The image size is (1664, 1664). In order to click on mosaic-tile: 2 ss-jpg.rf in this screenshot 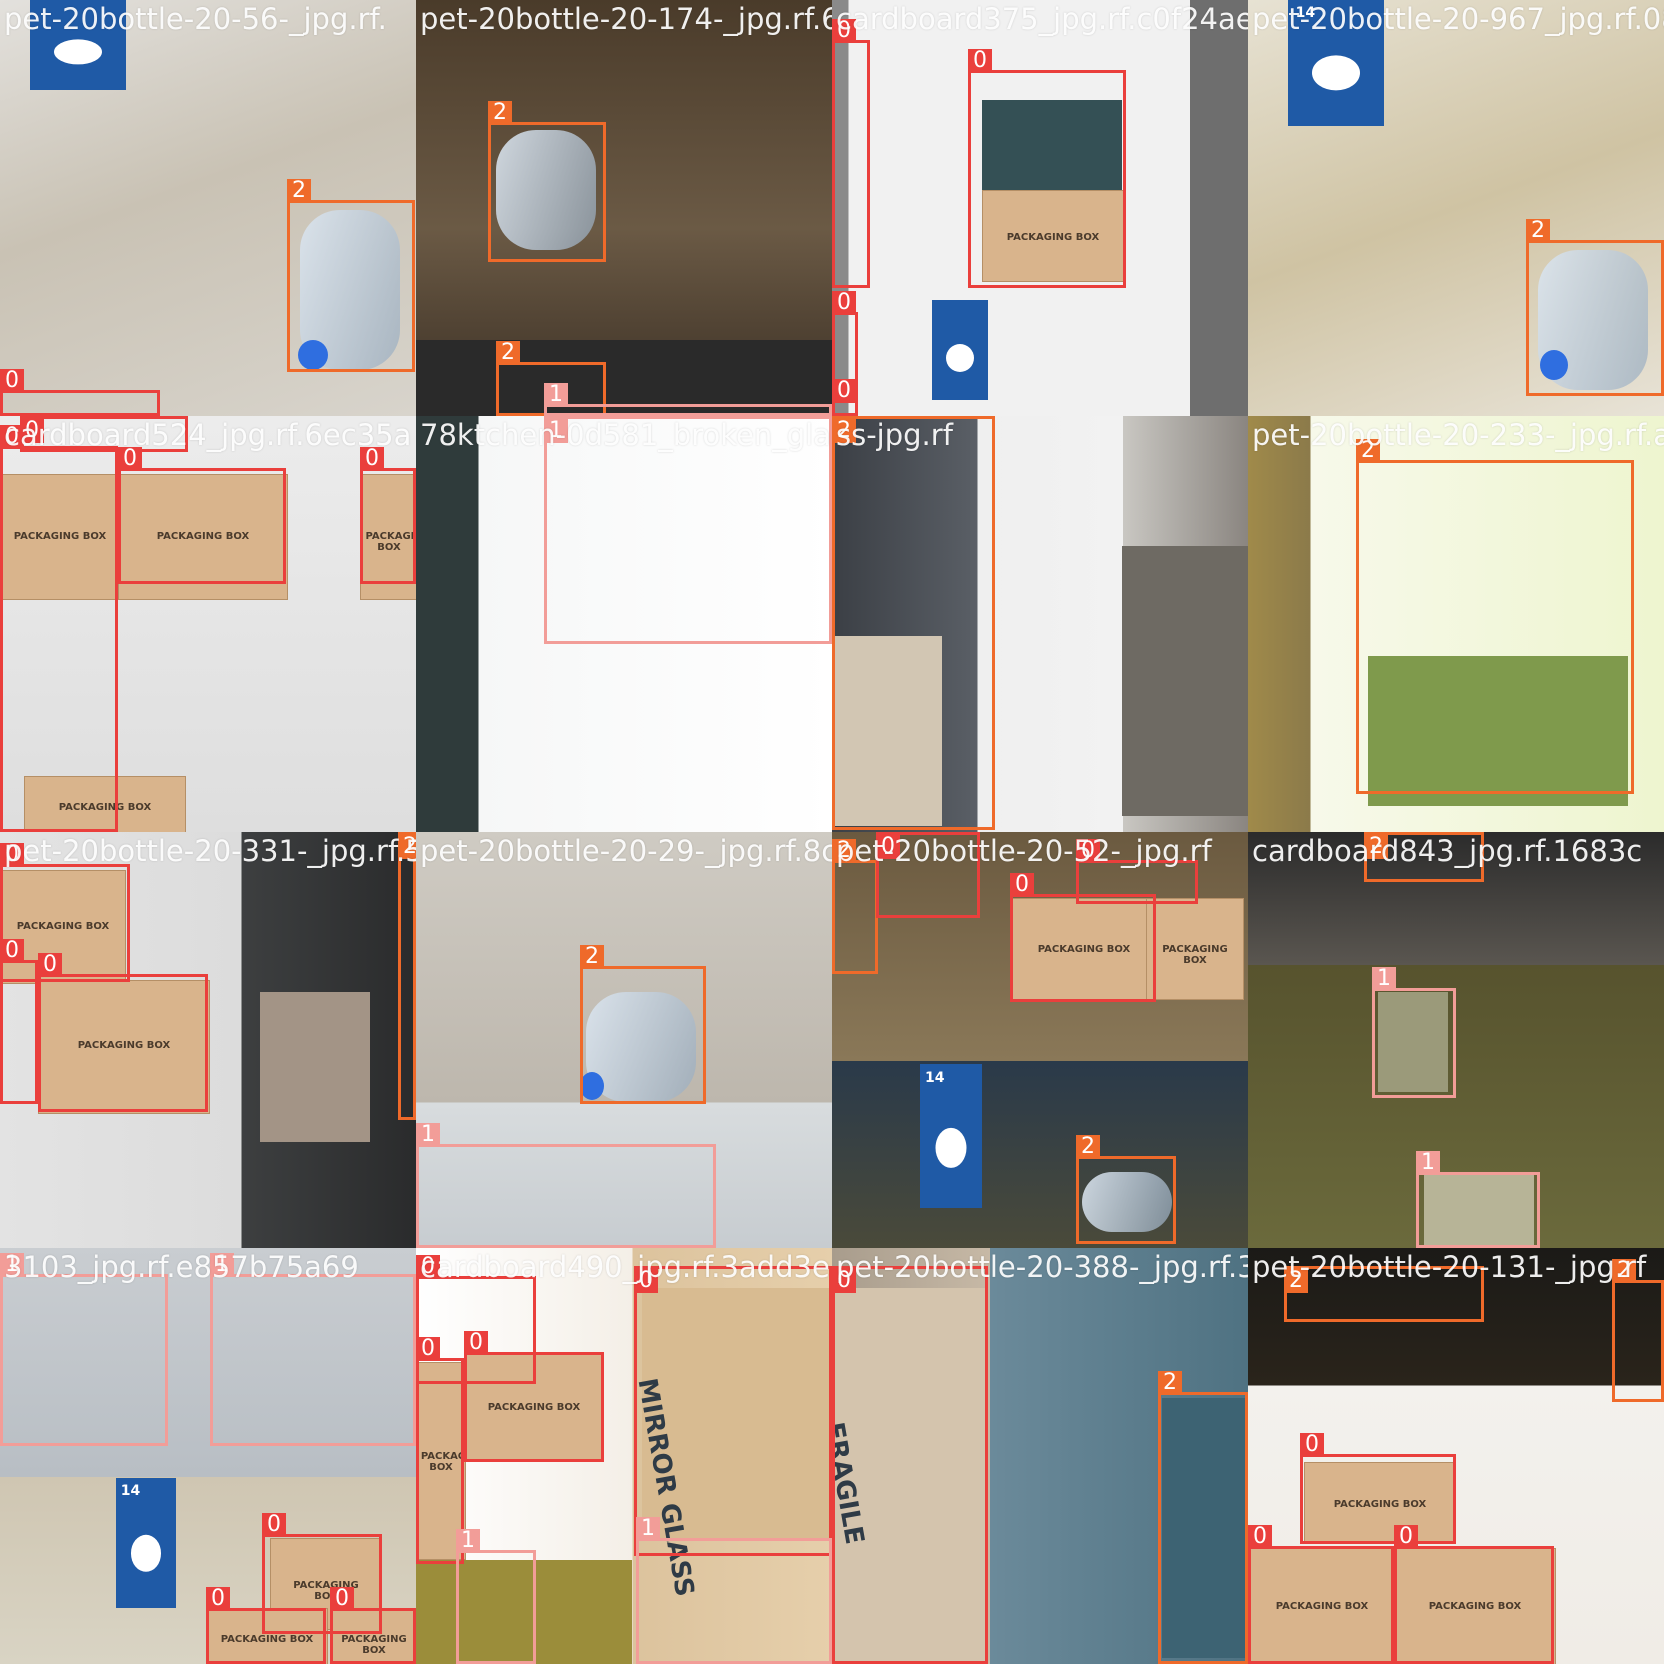, I will do `click(1040, 624)`.